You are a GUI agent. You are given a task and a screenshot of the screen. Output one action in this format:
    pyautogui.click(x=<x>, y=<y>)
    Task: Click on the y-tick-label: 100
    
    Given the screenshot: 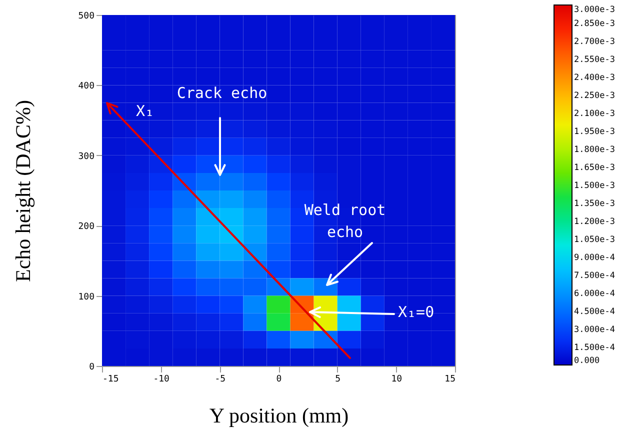 What is the action you would take?
    pyautogui.click(x=86, y=297)
    